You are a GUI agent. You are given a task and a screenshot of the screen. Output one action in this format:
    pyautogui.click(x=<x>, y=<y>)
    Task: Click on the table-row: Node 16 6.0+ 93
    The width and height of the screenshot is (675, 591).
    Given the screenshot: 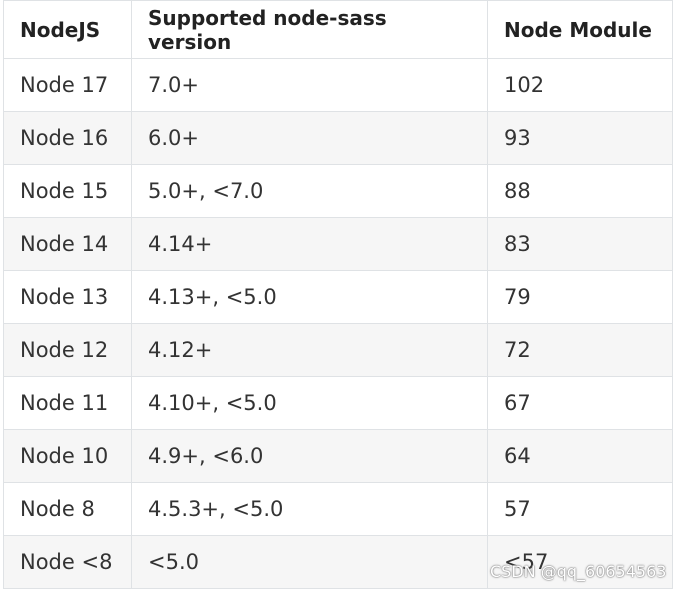 What is the action you would take?
    pyautogui.click(x=338, y=138)
    